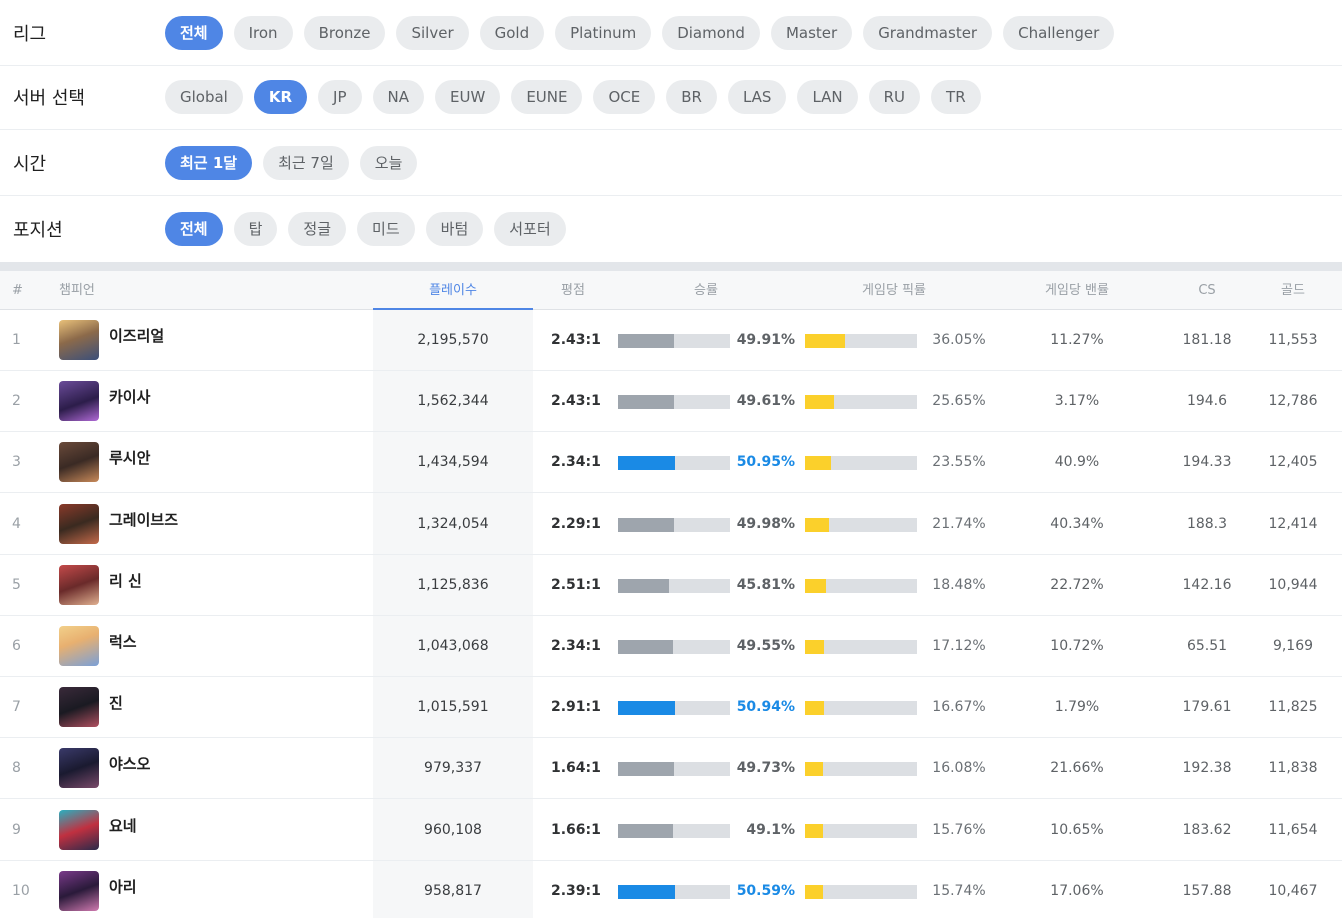  What do you see at coordinates (30, 164) in the screenshot?
I see `period-filter-label: 시간` at bounding box center [30, 164].